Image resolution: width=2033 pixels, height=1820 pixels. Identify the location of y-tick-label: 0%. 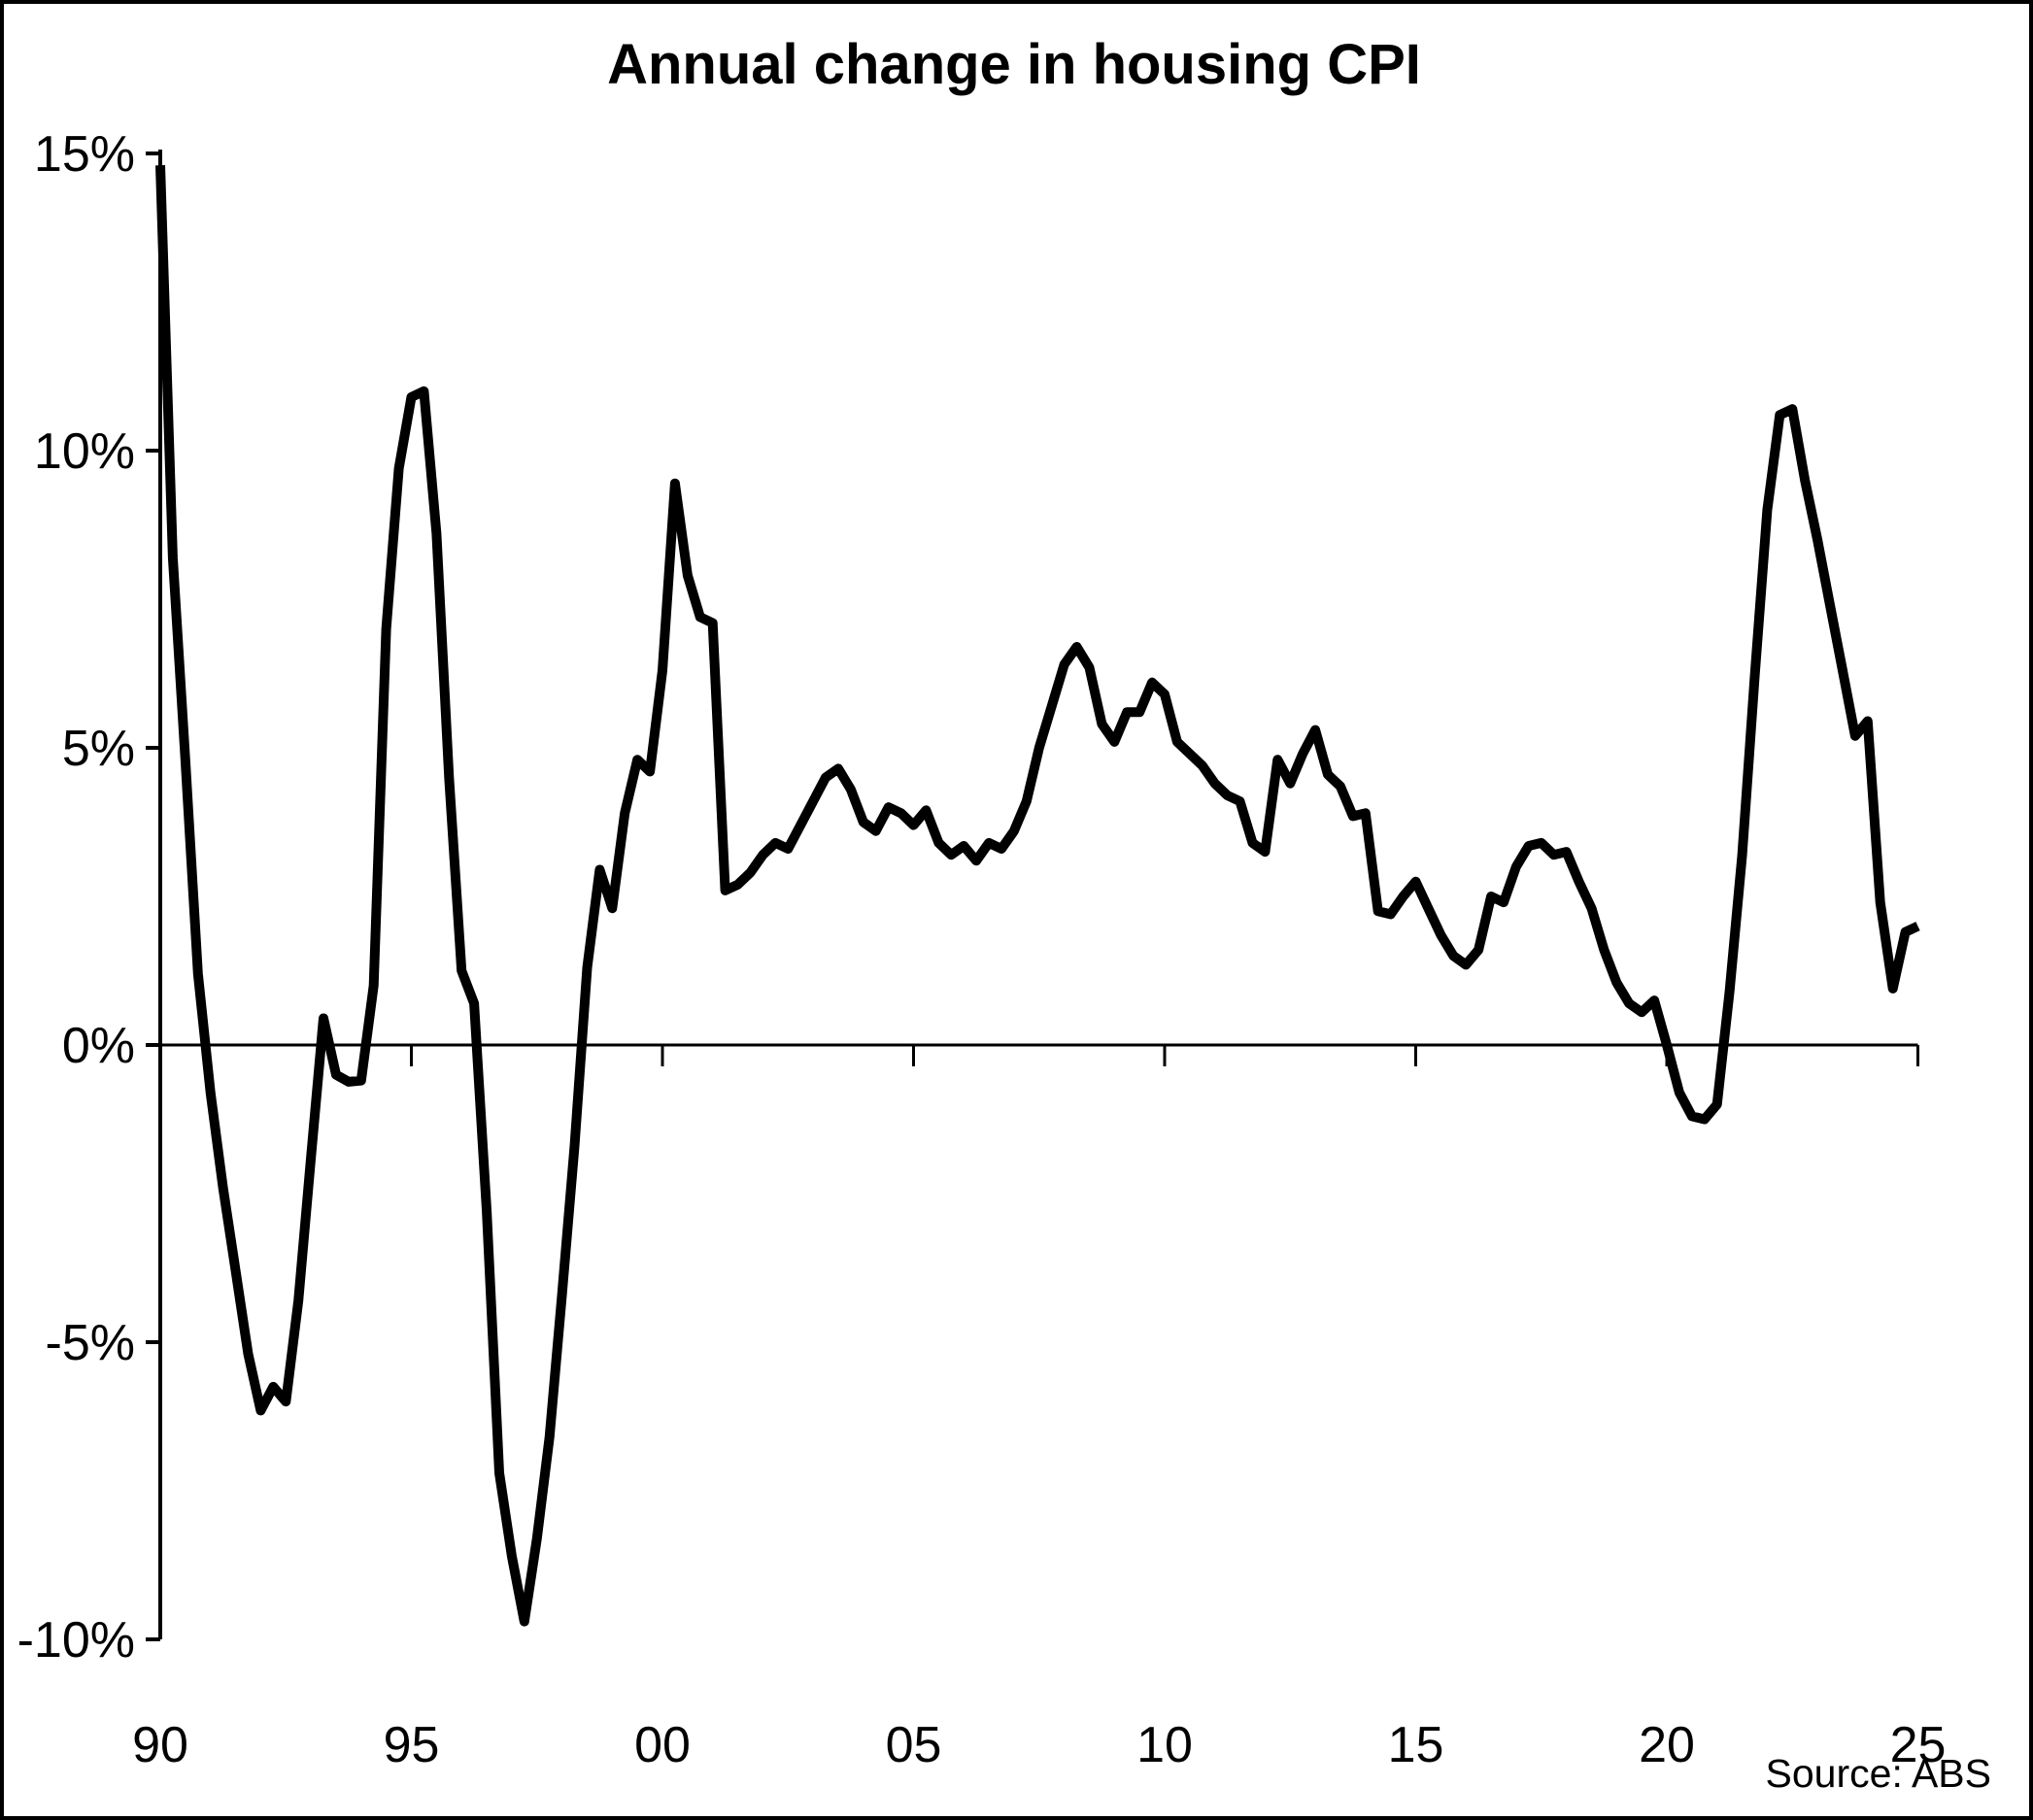
(98, 1046).